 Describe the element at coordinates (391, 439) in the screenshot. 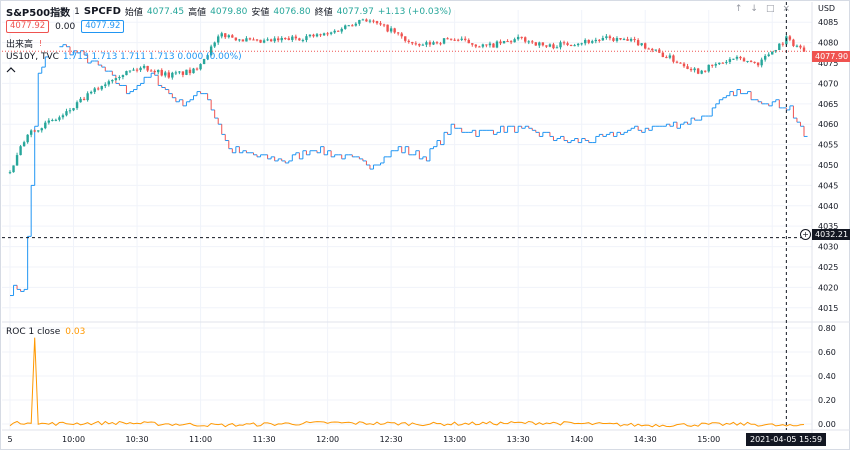

I see `x-tick-label: 12:30` at that location.